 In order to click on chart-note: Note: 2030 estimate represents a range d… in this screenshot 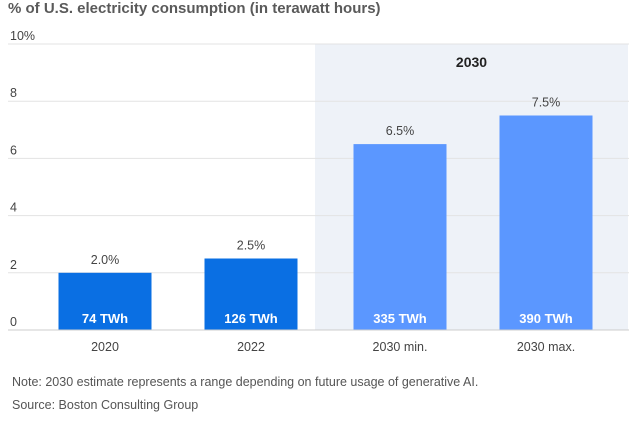, I will do `click(245, 382)`.